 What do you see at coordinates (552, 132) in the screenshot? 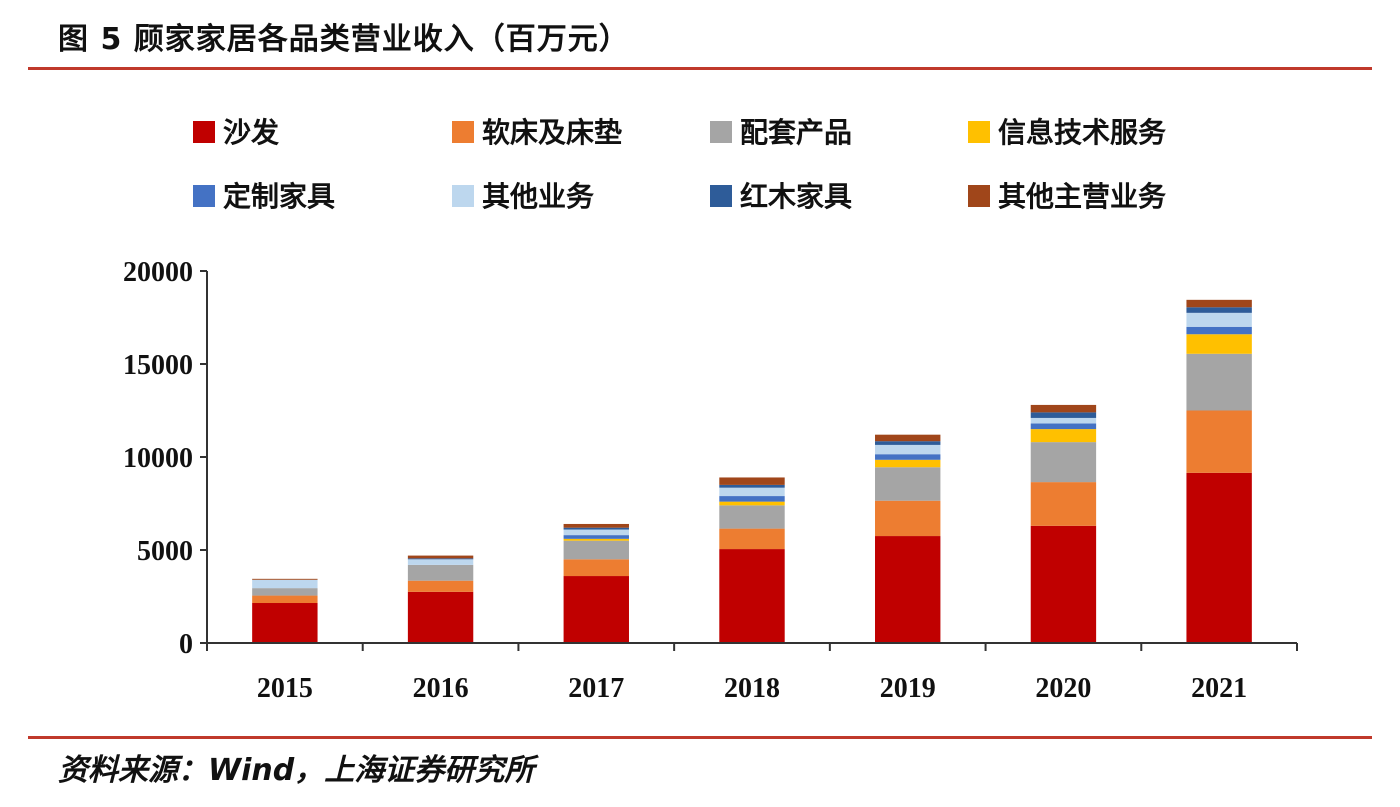
I see `legend-label: 软床及床垫` at bounding box center [552, 132].